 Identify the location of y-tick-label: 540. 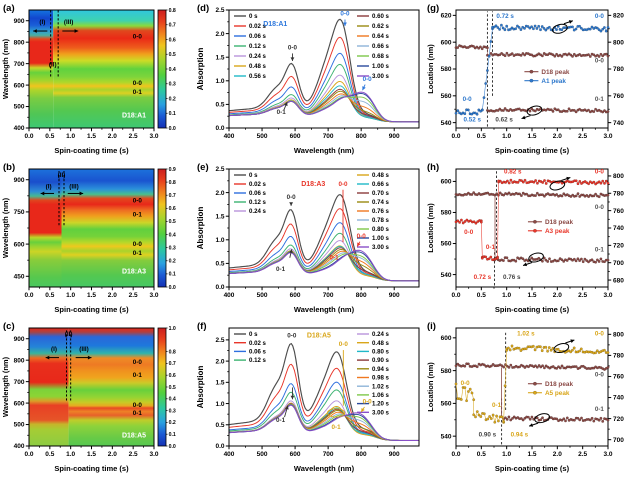
(446, 123).